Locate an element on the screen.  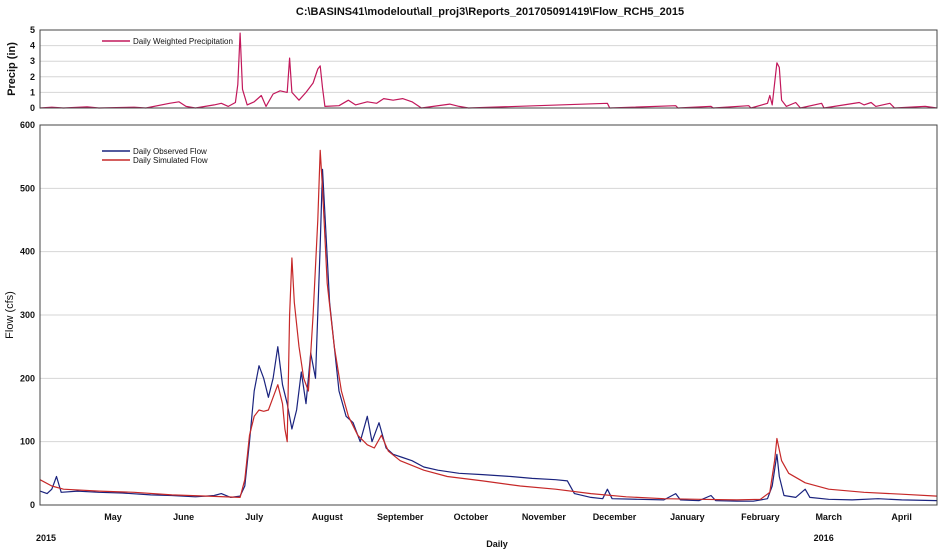
x-tick-label: October is located at coordinates (471, 517).